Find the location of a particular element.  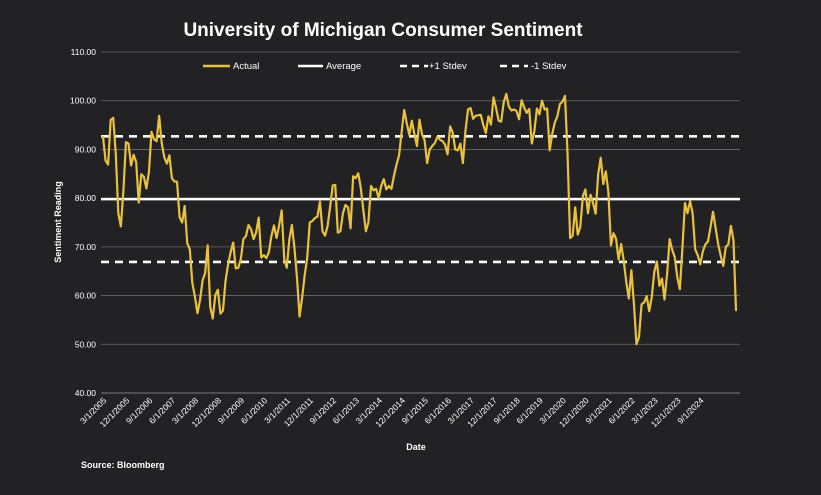

y-tick-label: 90.00 is located at coordinates (86, 149).